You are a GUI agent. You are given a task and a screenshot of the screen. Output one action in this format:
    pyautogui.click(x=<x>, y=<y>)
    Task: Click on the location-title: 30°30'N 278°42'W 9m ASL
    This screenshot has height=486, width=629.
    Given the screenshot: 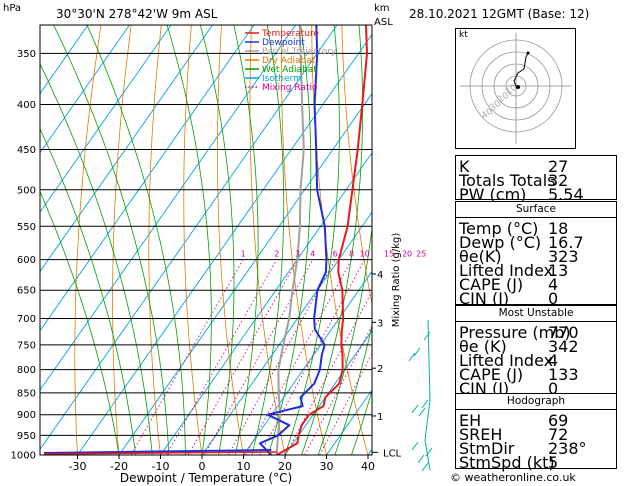 What is the action you would take?
    pyautogui.click(x=137, y=14)
    